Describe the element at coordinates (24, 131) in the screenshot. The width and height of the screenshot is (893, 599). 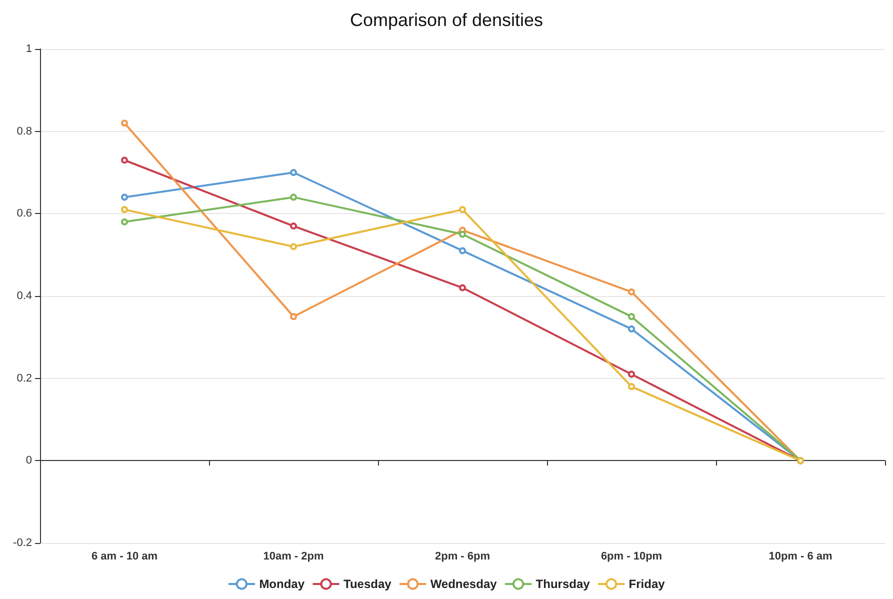
I see `y-tick-label: 0.8` at that location.